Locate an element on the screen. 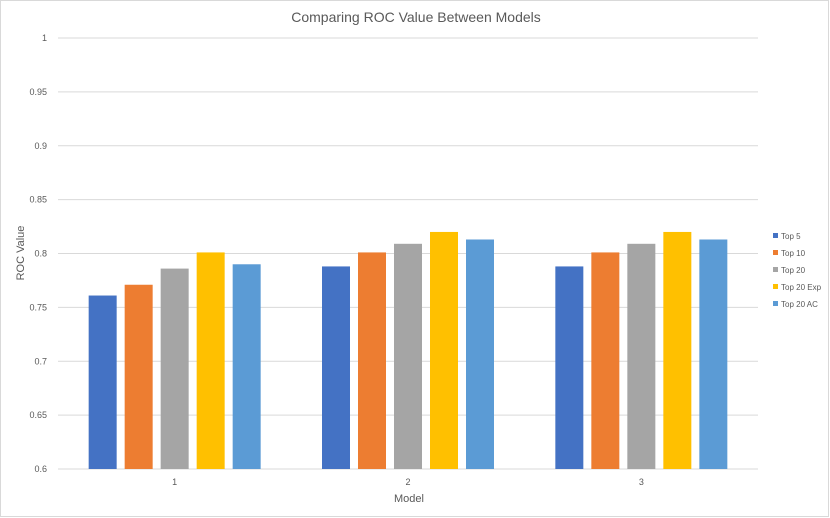 This screenshot has height=518, width=830. legend-label: Top 10 is located at coordinates (793, 253).